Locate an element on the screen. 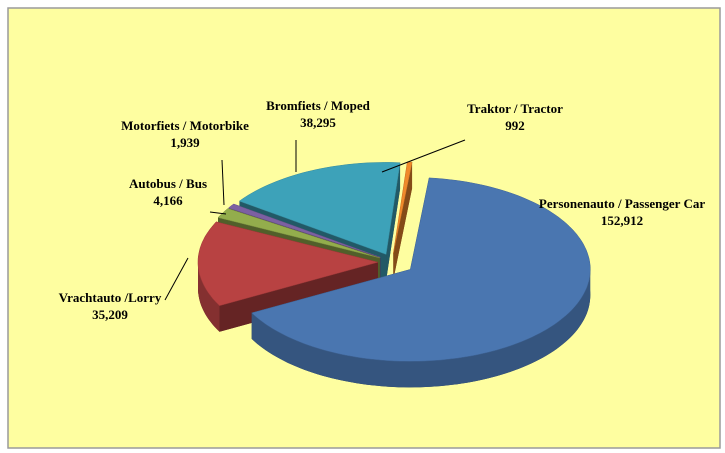  value-label: 4,166 is located at coordinates (168, 200).